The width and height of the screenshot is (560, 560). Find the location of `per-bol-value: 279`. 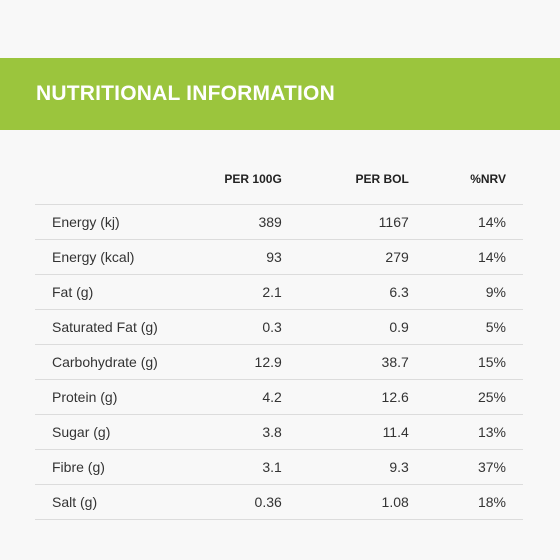

per-bol-value: 279 is located at coordinates (345, 257).